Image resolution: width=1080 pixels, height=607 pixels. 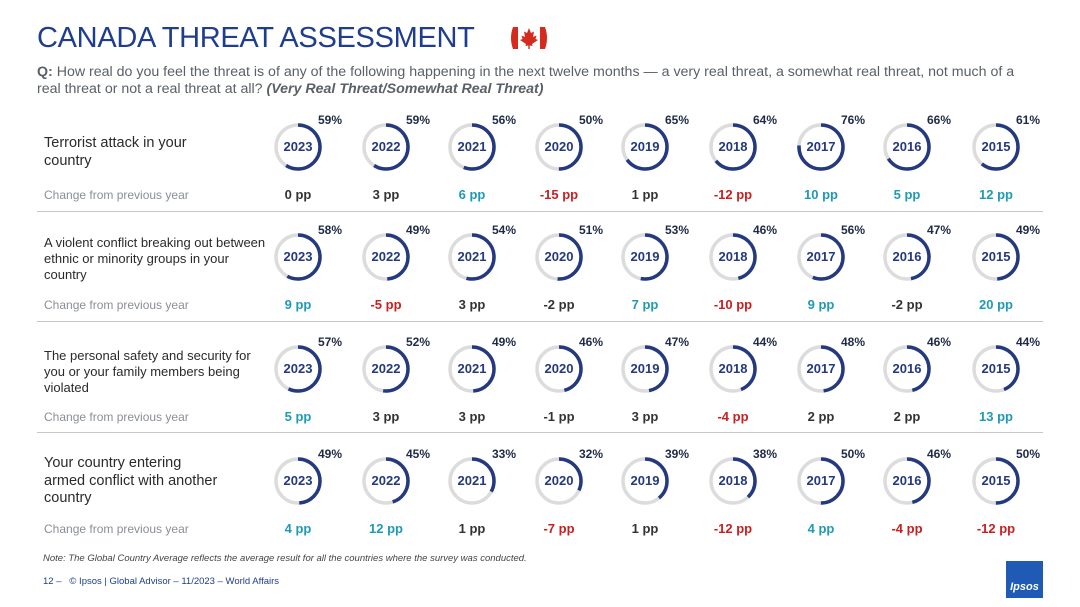 I want to click on value-label: 51%, so click(x=591, y=230).